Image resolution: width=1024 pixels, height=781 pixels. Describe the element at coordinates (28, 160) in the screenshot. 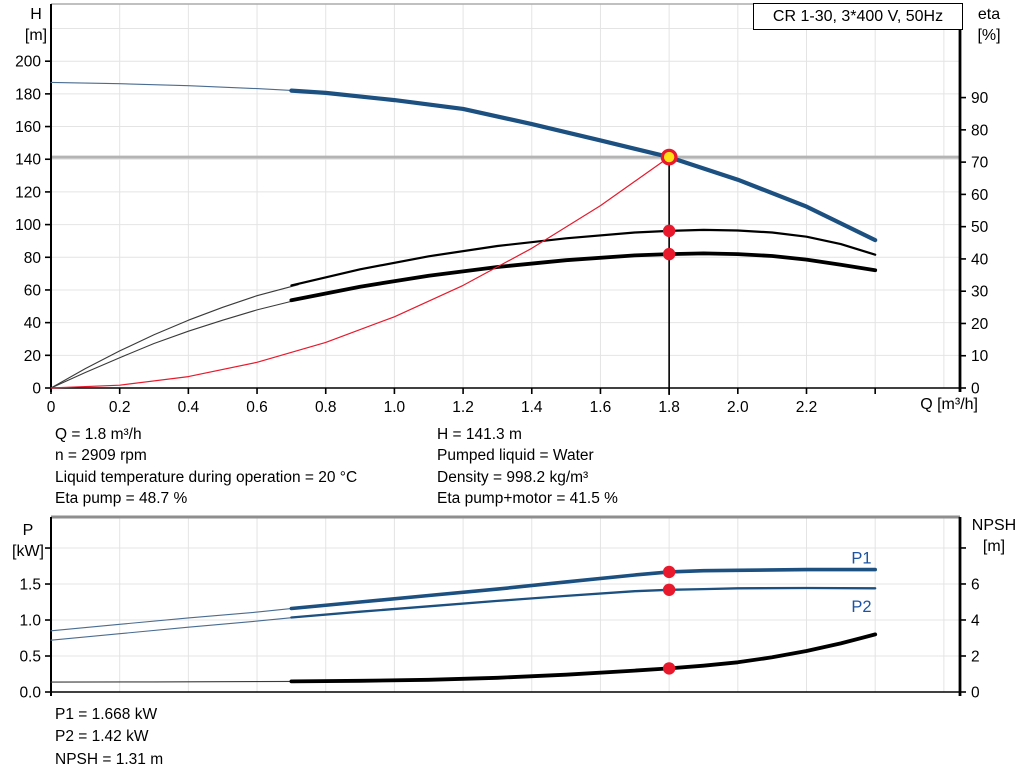

I see `y-tick-label: 140` at that location.